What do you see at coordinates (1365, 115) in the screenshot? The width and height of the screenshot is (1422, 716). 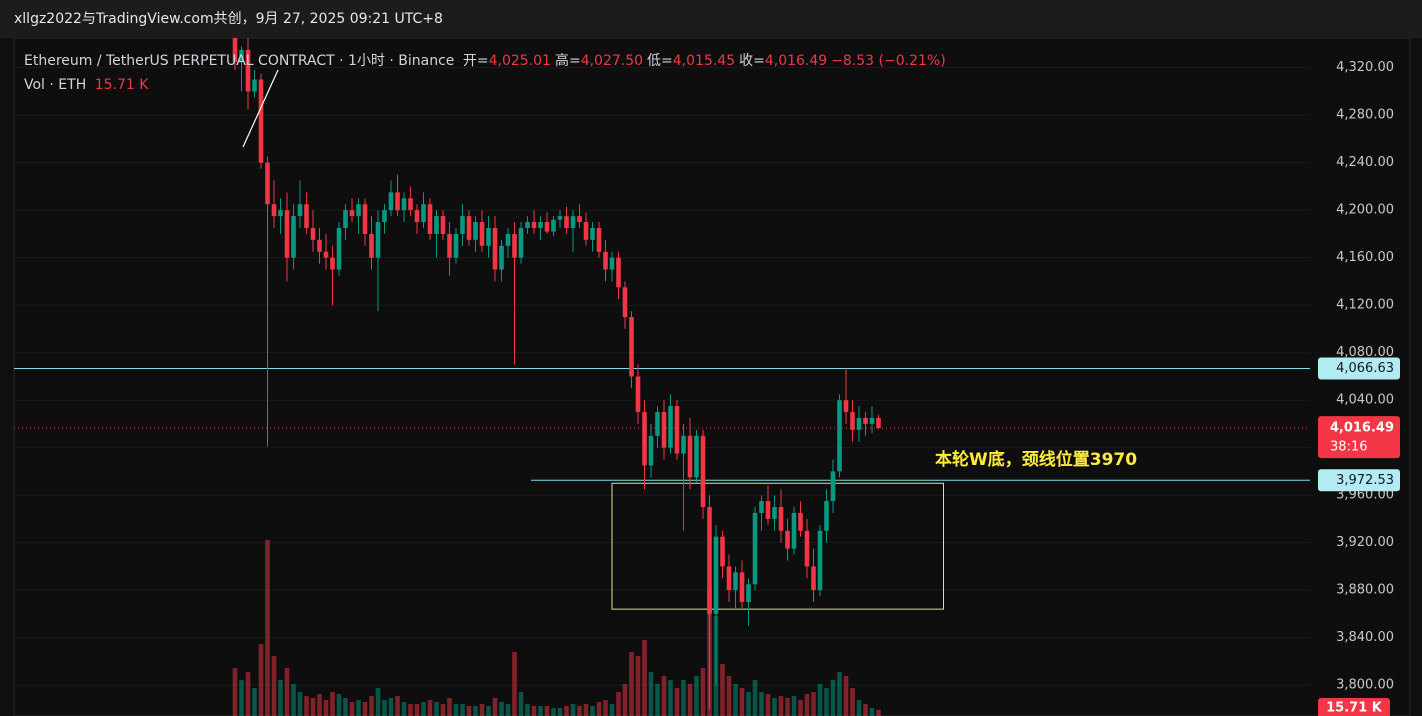 I see `y-tick-label: 4,280.00` at bounding box center [1365, 115].